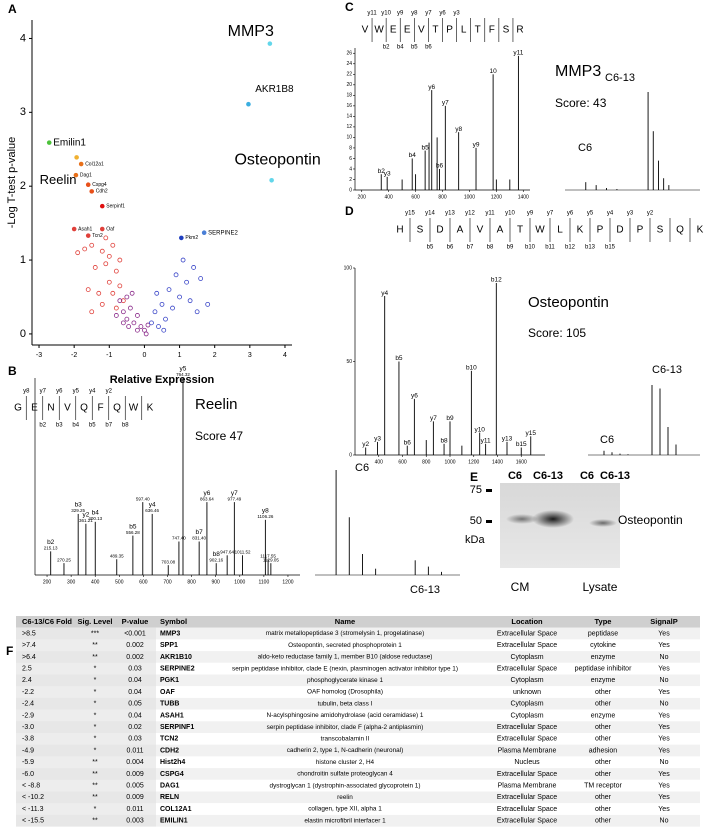 This screenshot has width=708, height=829. Describe the element at coordinates (345, 692) in the screenshot. I see `table-cell: OAF homolog (Drosophila)` at that location.